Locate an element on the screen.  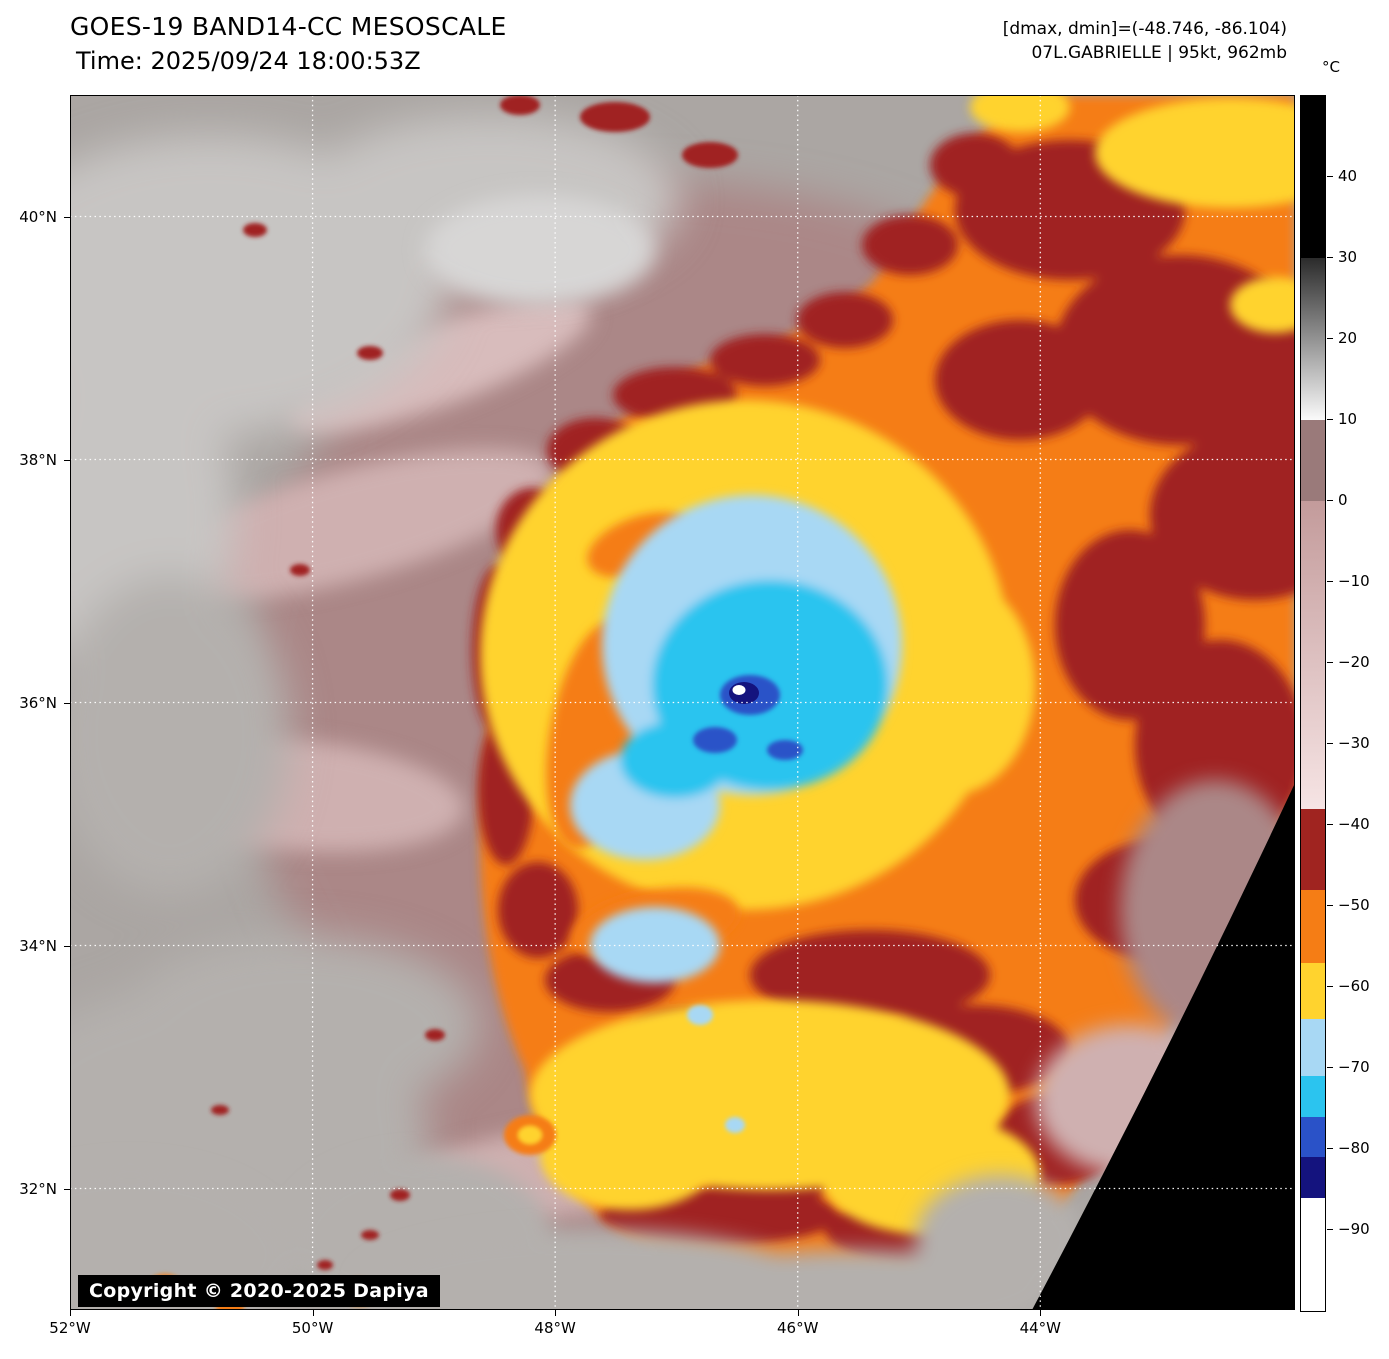
lon-tick-label: 46°W is located at coordinates (798, 1328).